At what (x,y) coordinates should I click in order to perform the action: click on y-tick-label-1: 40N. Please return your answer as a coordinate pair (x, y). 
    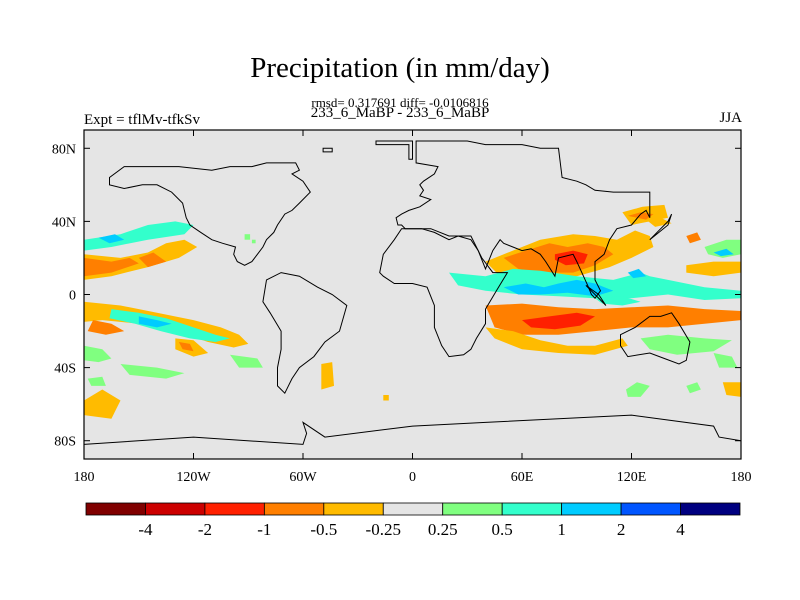
    Looking at the image, I should click on (64, 222).